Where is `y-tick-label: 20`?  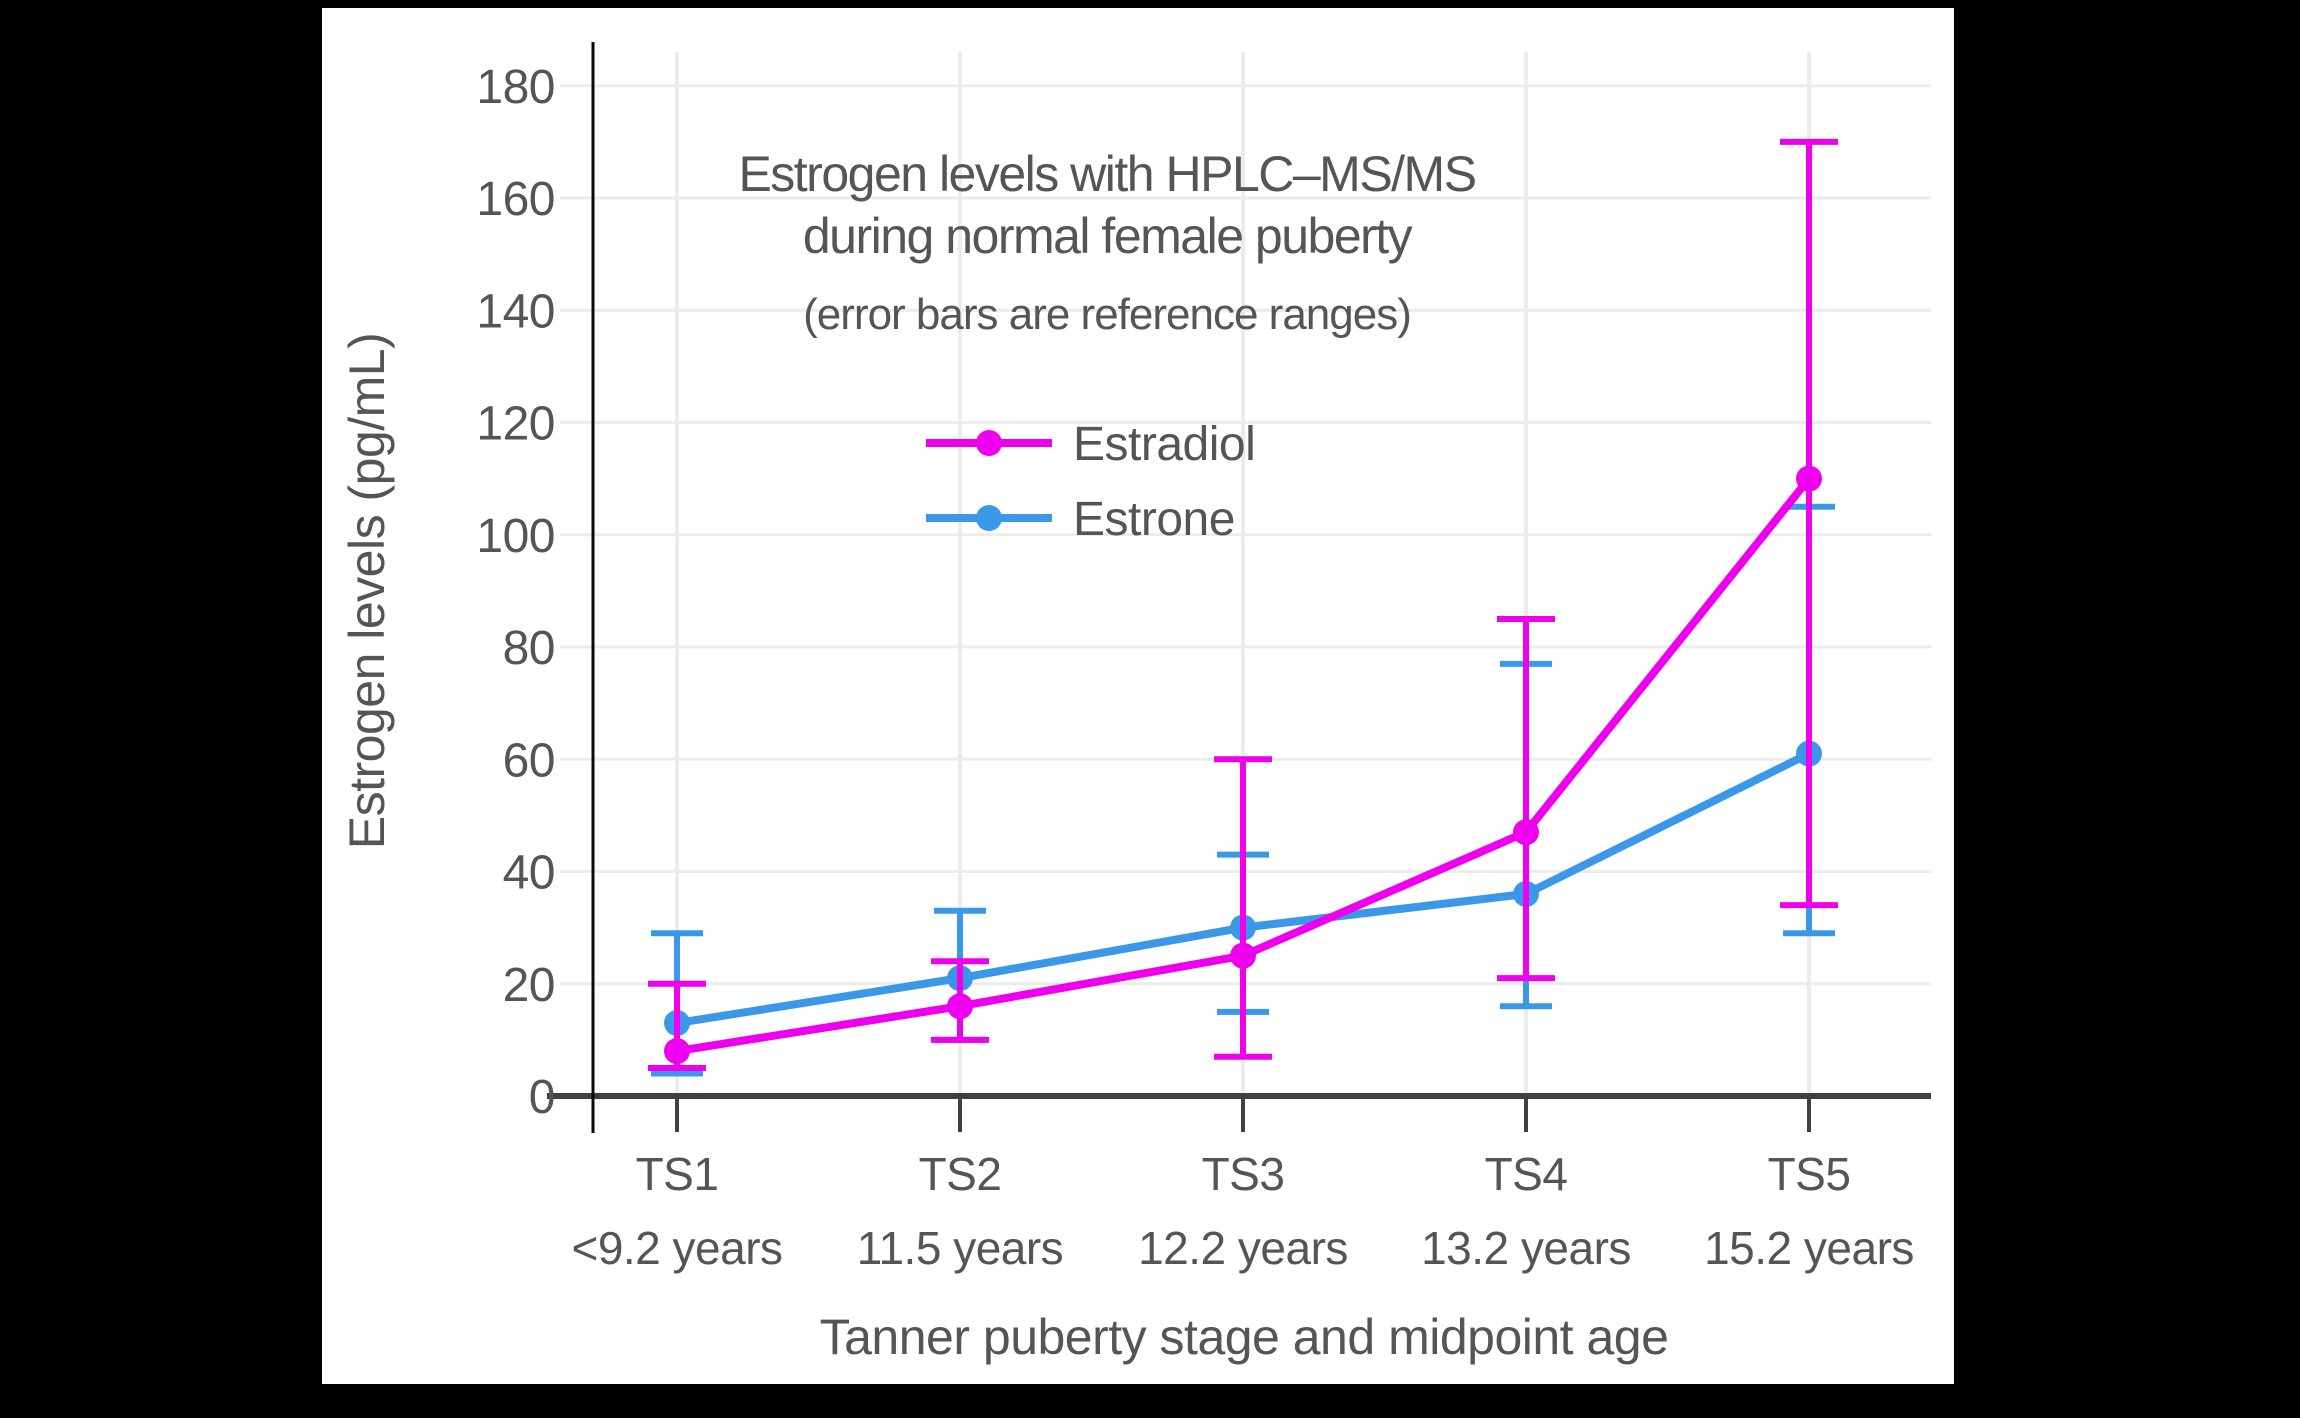
y-tick-label: 20 is located at coordinates (529, 985).